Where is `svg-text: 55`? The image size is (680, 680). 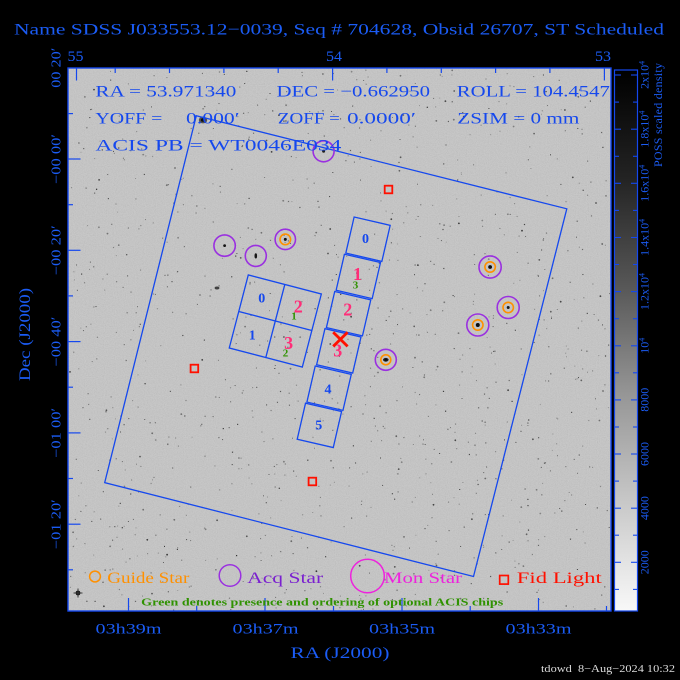 svg-text: 55 is located at coordinates (76, 57).